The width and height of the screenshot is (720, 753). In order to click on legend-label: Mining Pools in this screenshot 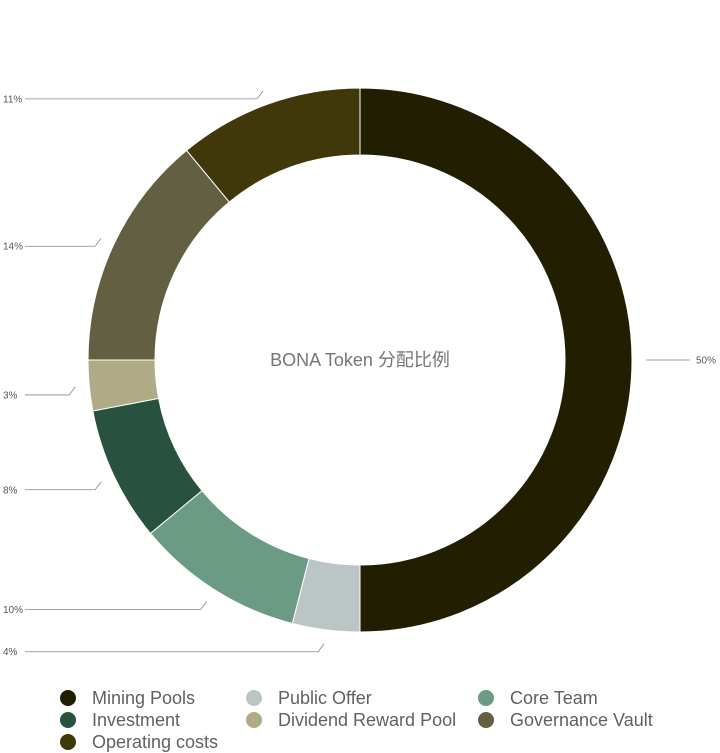, I will do `click(144, 697)`.